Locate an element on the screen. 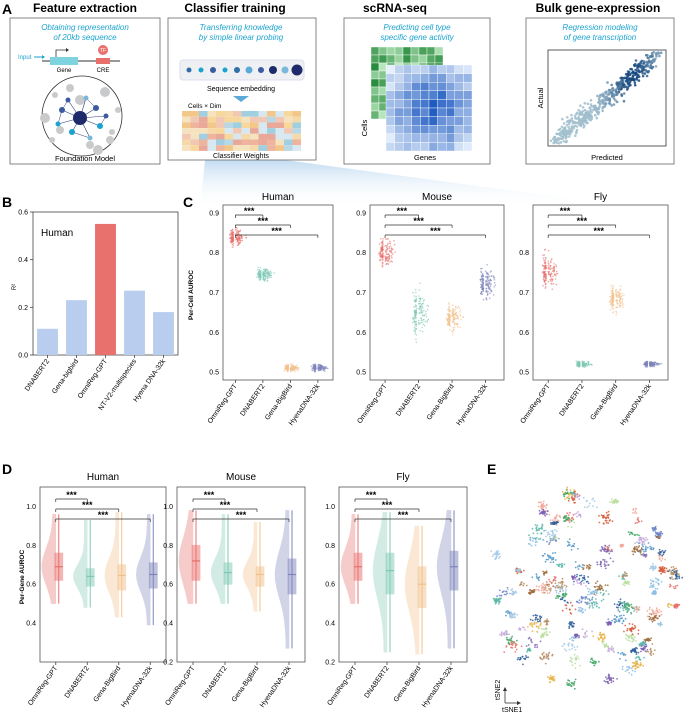 The image size is (685, 726). network-node is located at coordinates (62, 110).